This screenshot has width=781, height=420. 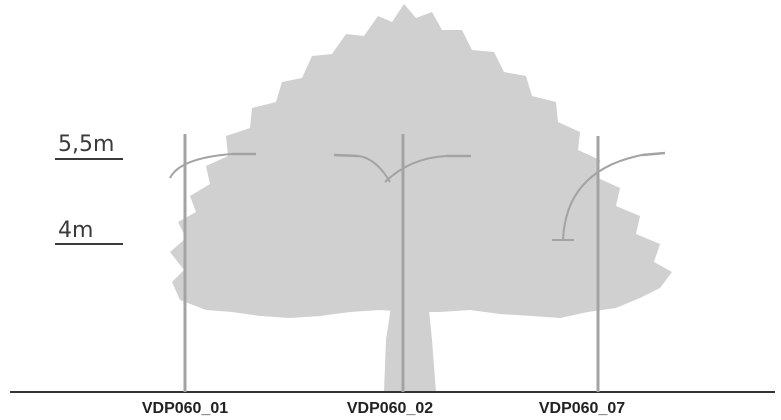 What do you see at coordinates (89, 244) in the screenshot?
I see `height-rule-lower` at bounding box center [89, 244].